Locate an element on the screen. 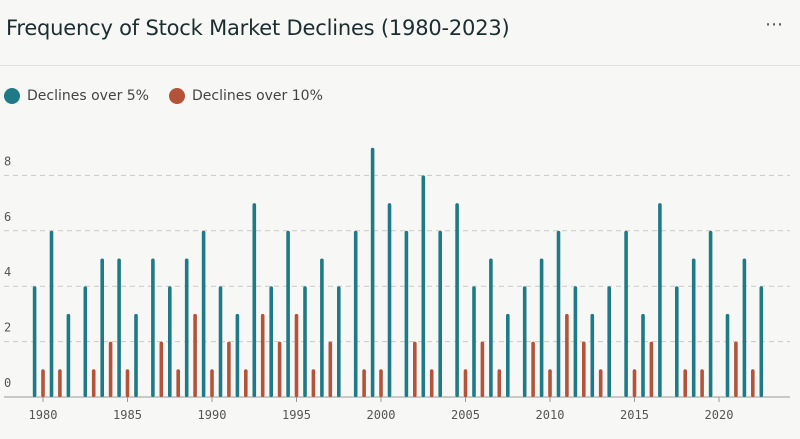 Image resolution: width=800 pixels, height=439 pixels. legend-swatch-5pct is located at coordinates (12, 96).